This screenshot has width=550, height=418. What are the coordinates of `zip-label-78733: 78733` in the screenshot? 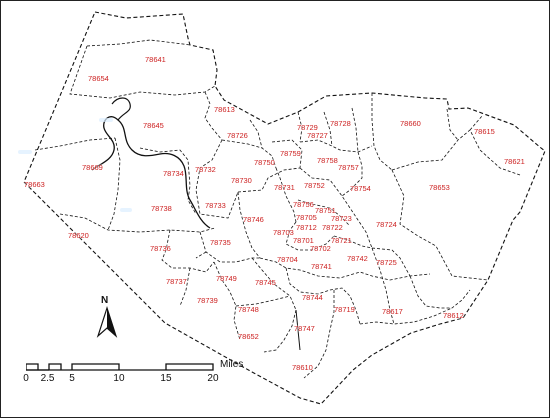 It's located at (215, 205).